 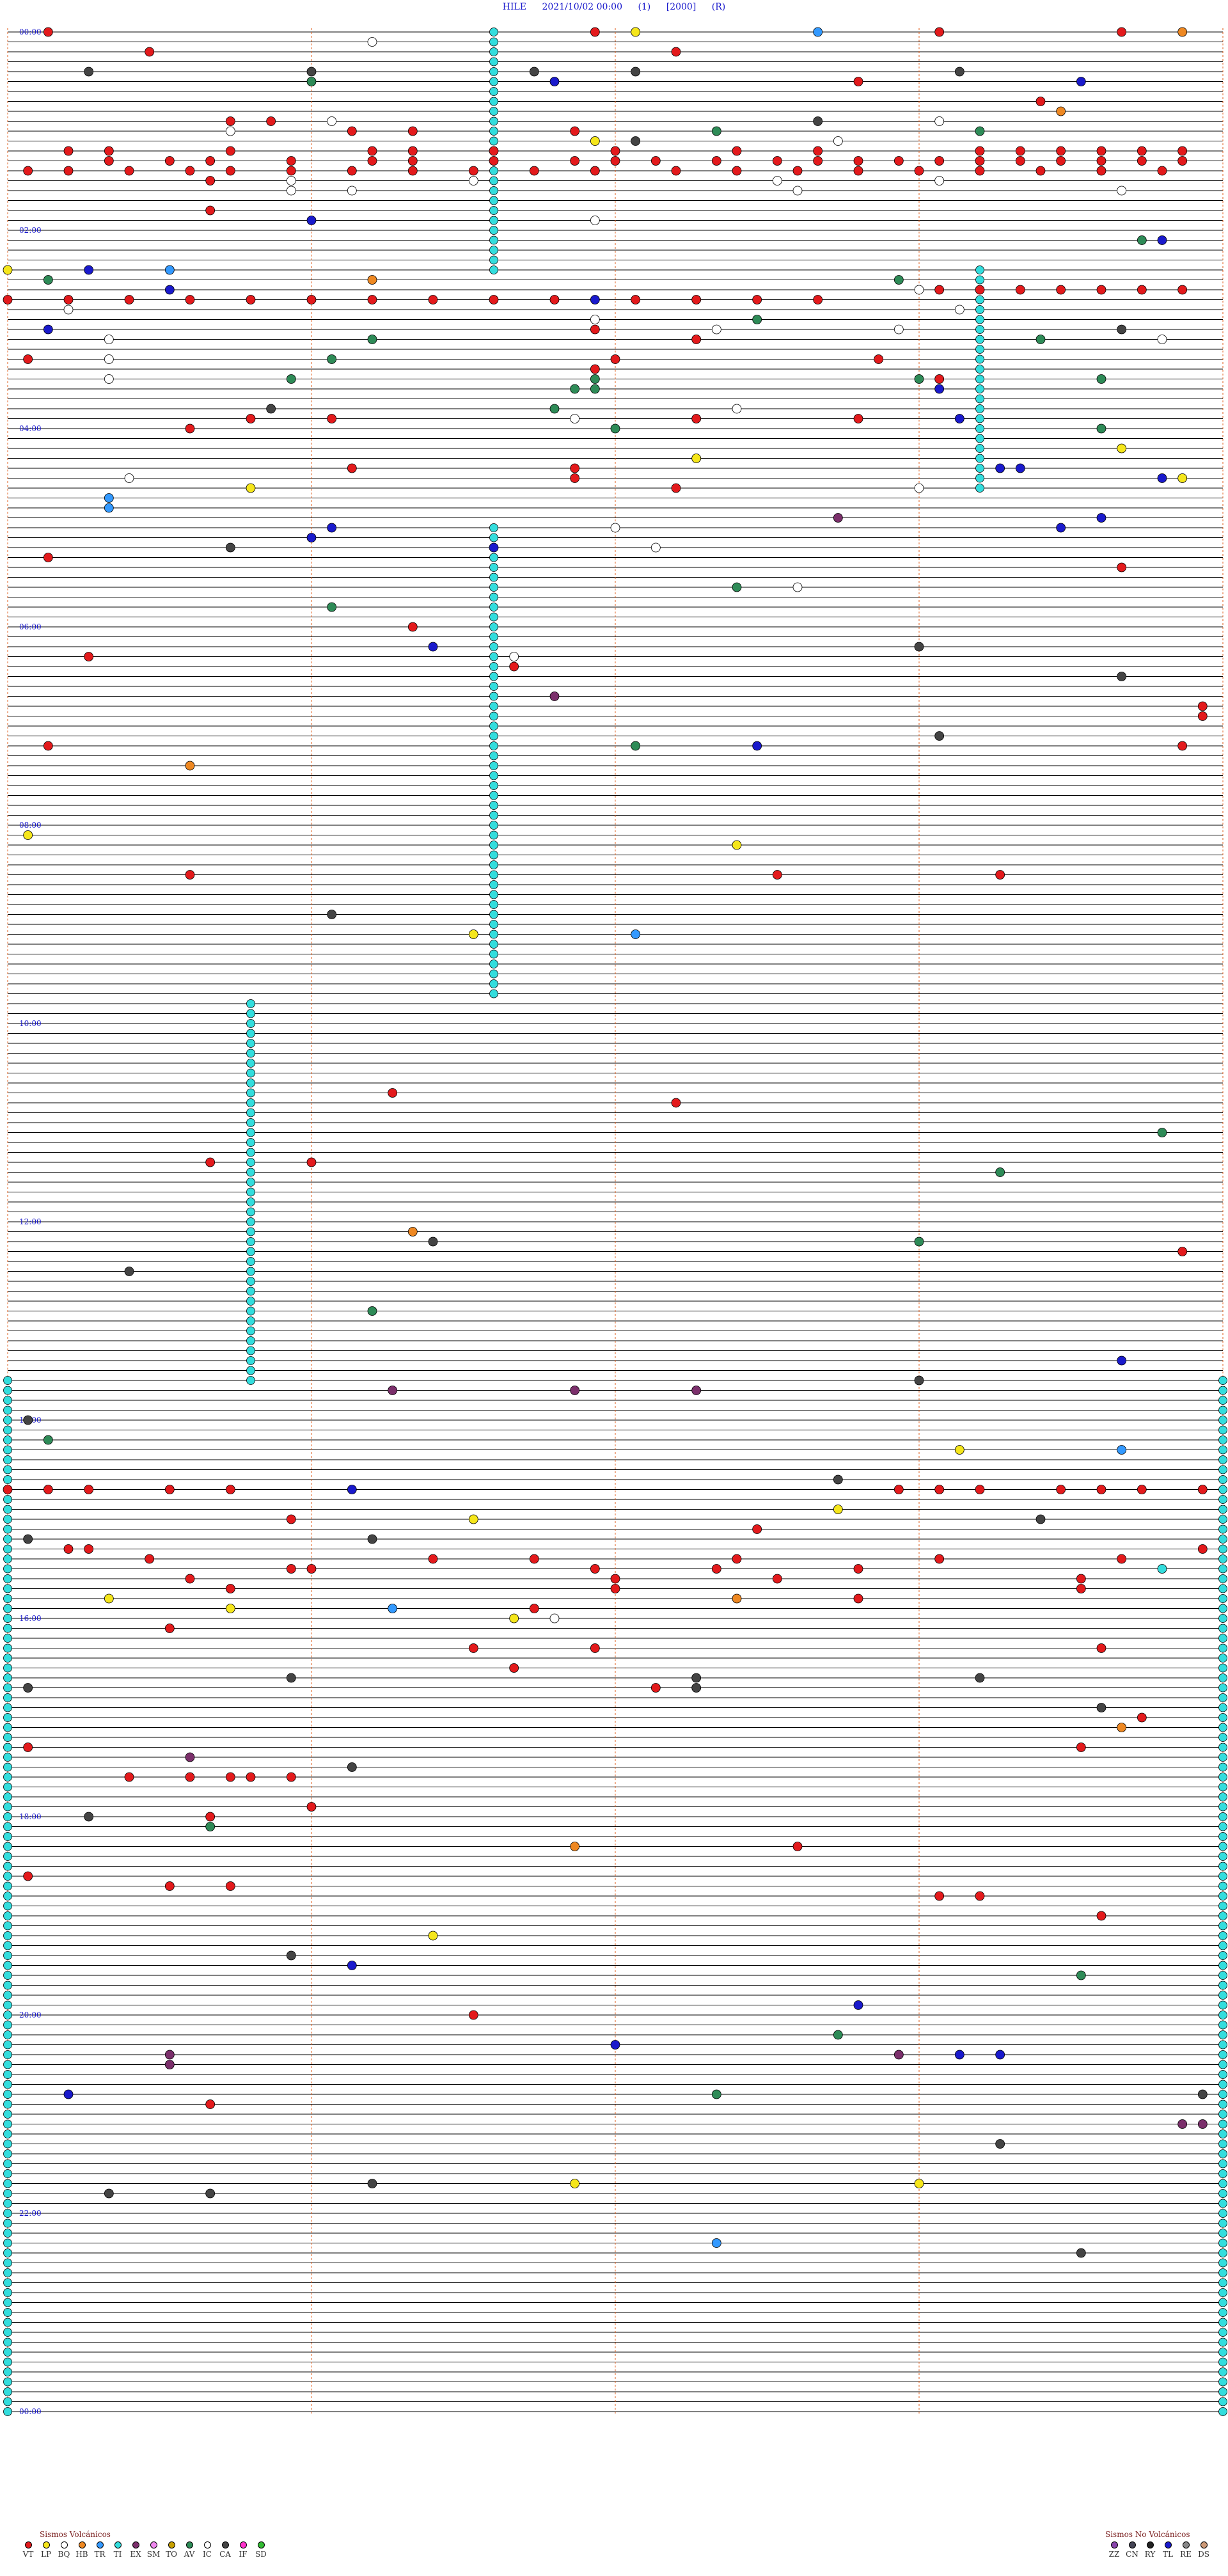 What do you see at coordinates (1122, 1450) in the screenshot?
I see `event-marker-tr` at bounding box center [1122, 1450].